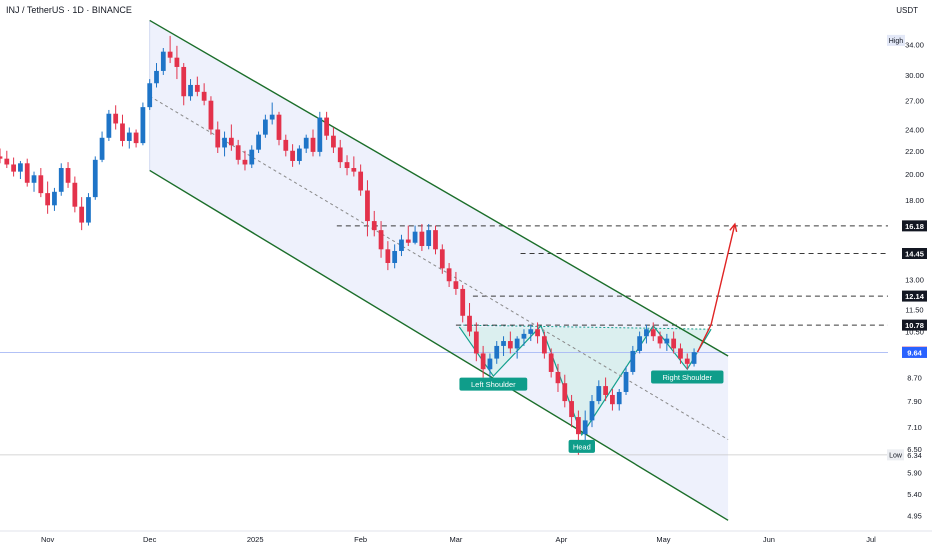  I want to click on price-tick-1: 30.00, so click(914, 75).